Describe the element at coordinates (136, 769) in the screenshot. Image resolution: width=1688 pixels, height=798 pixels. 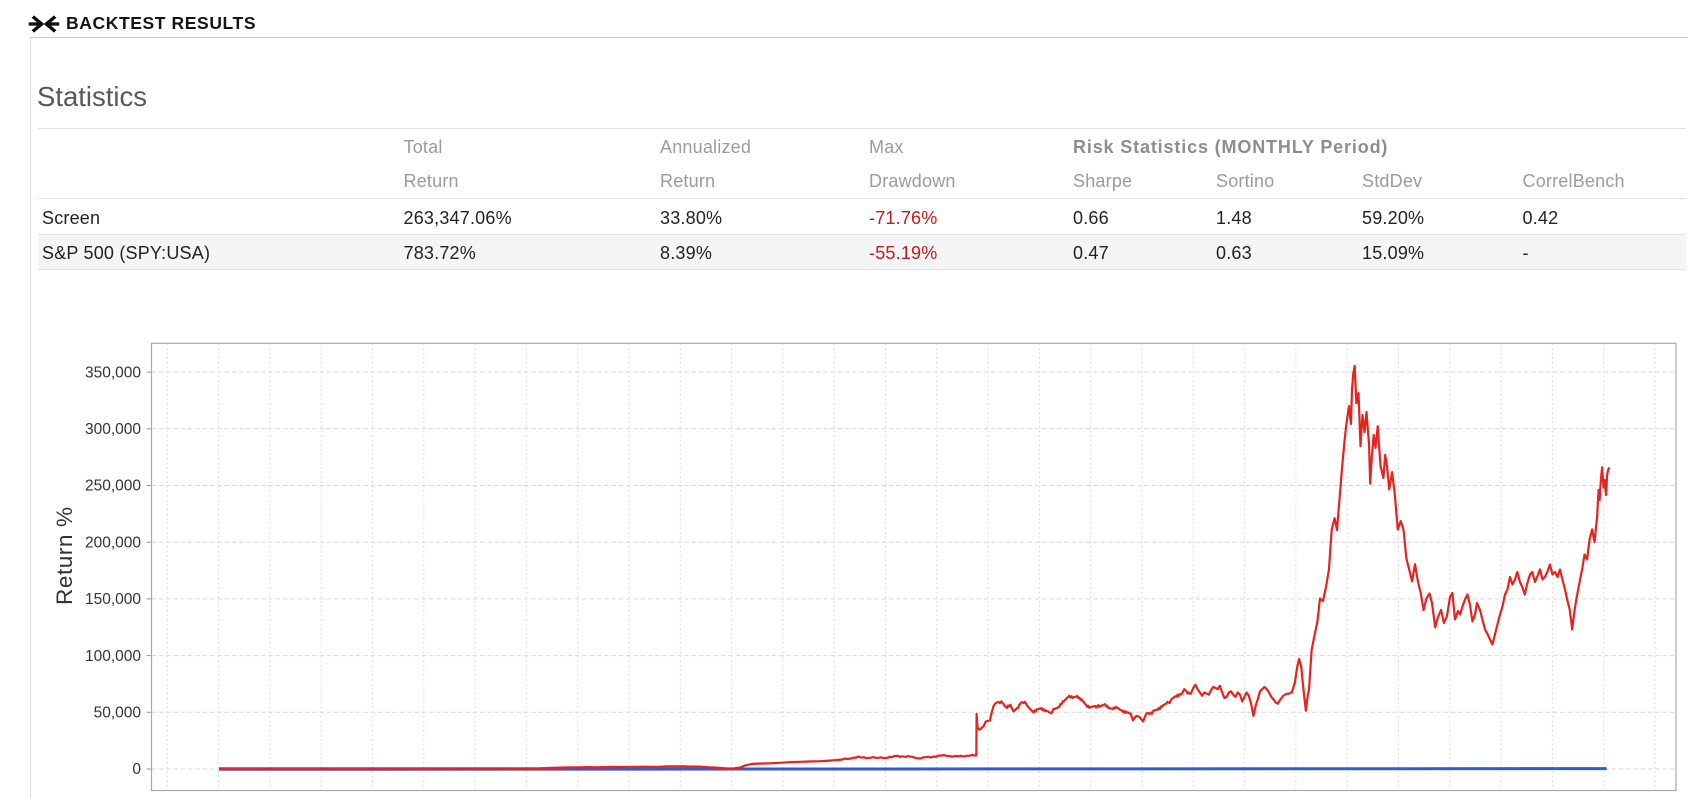
I see `svg-text: 0` at that location.